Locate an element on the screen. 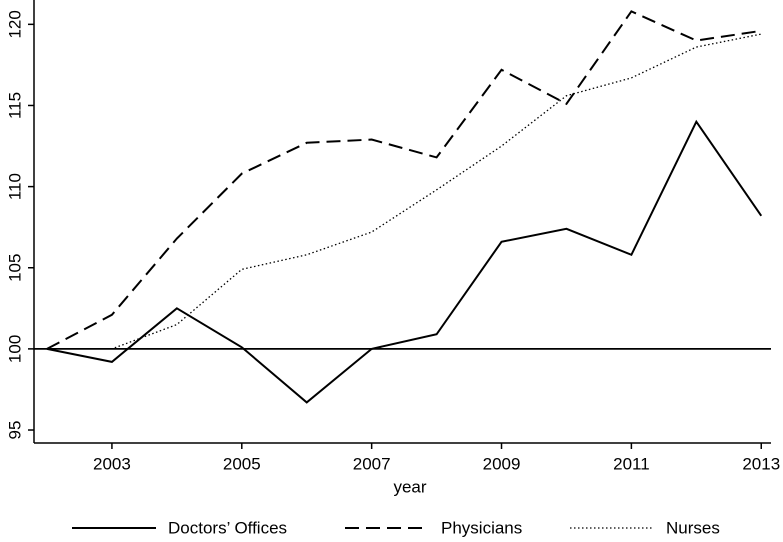  legend-label: Doctors’ Offices is located at coordinates (227, 527).